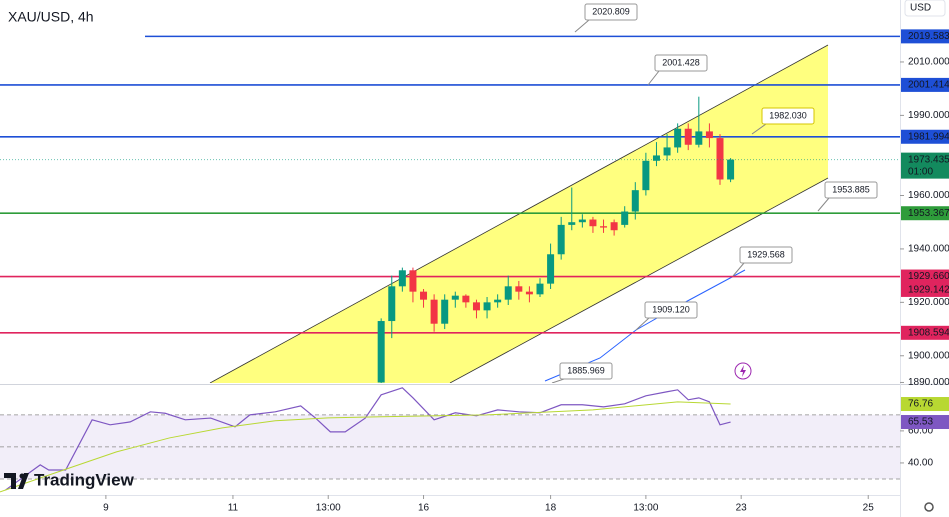 The image size is (949, 517). What do you see at coordinates (928, 332) in the screenshot?
I see `level-label: 1908.594` at bounding box center [928, 332].